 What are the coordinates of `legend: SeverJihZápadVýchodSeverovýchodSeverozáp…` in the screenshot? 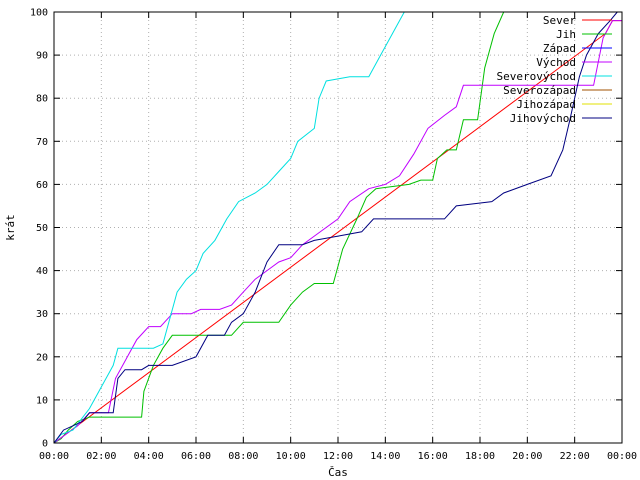 It's located at (554, 69).